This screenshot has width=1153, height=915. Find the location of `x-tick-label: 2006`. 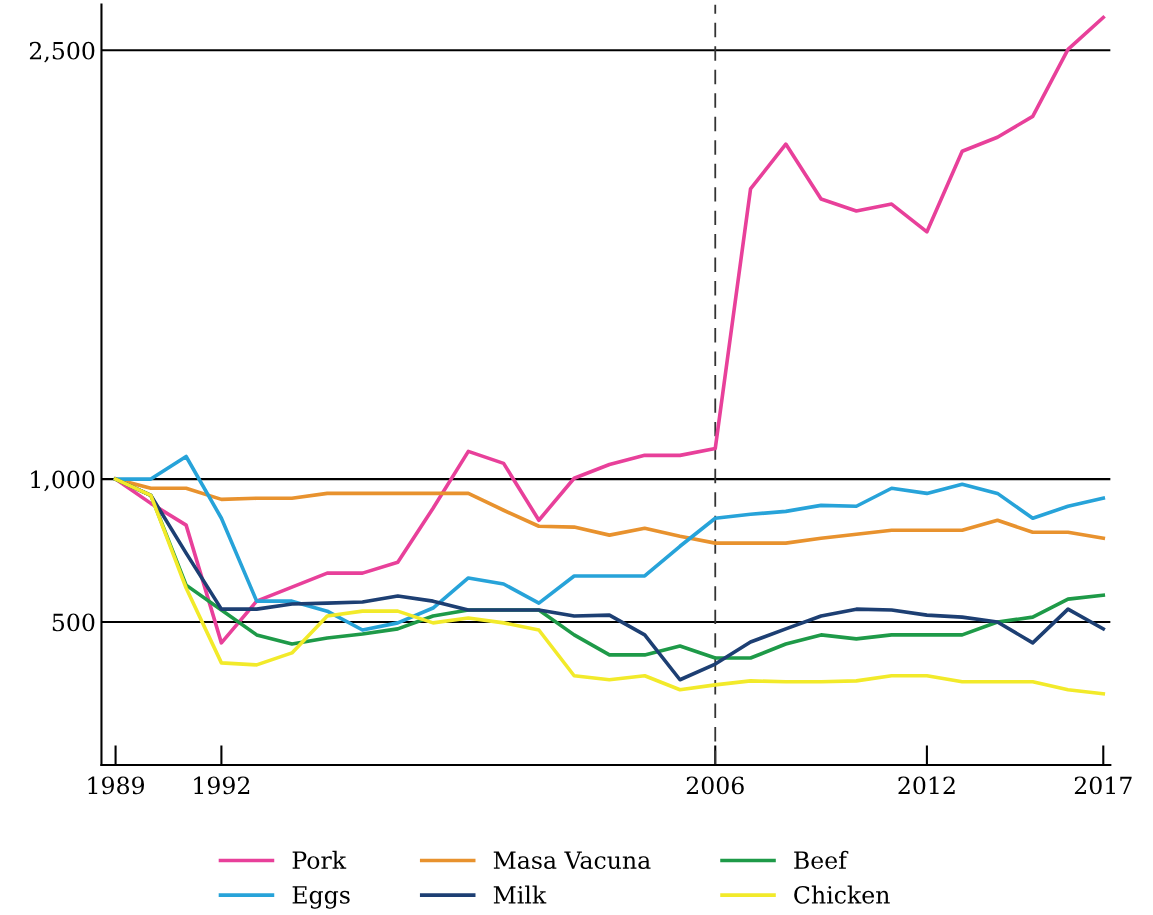

x-tick-label: 2006 is located at coordinates (715, 785).